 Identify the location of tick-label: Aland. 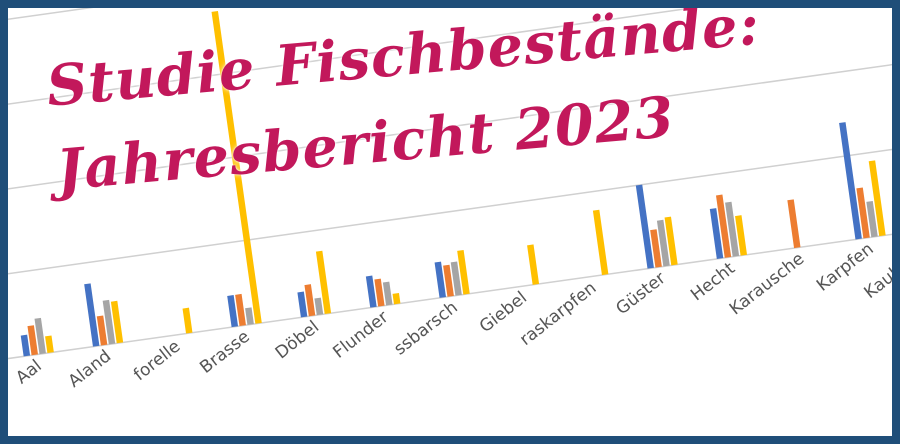
(90, 369).